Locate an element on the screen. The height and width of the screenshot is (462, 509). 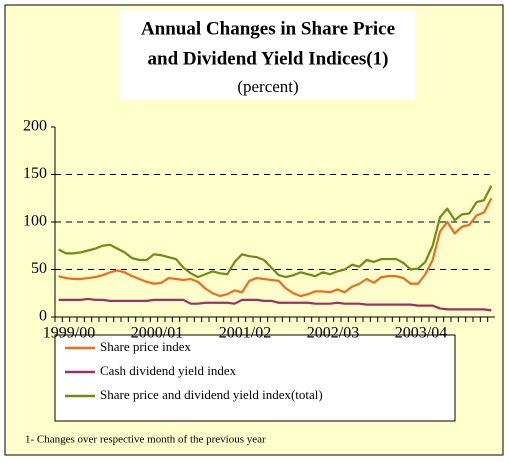
title-box is located at coordinates (267, 55).